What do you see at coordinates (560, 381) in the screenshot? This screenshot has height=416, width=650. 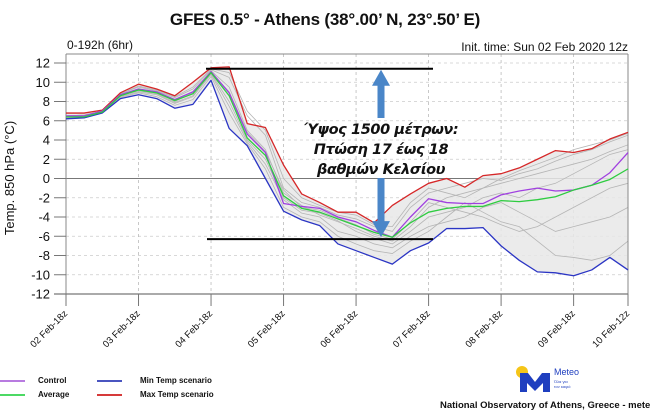 I see `logo-tagline-1: Όλα για` at bounding box center [560, 381].